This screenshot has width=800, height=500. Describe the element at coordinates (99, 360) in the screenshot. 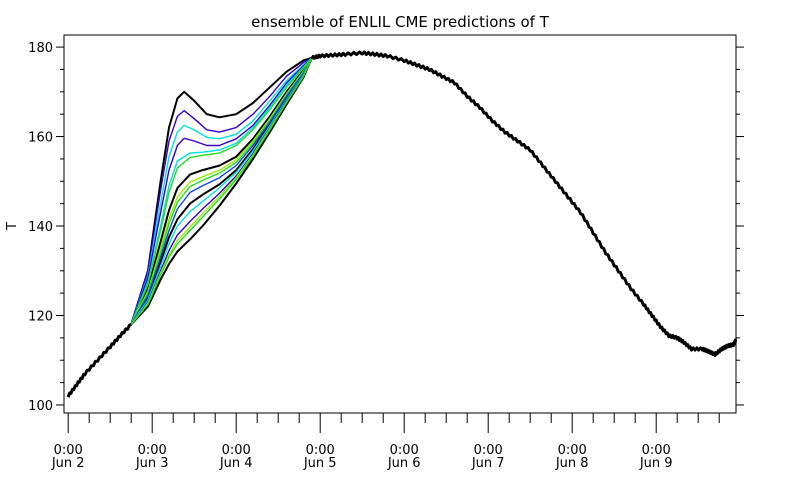

I see `series-line-common-start` at that location.